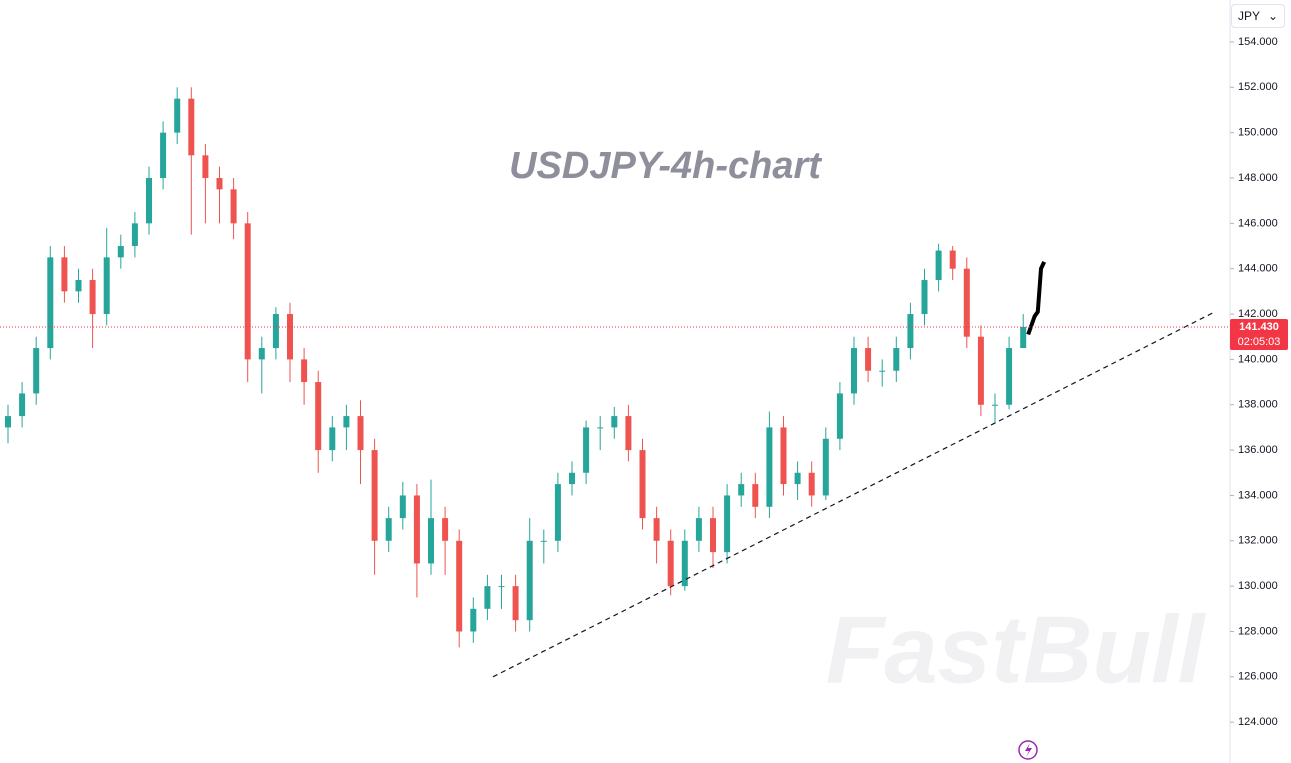 Image resolution: width=1291 pixels, height=763 pixels. What do you see at coordinates (1258, 541) in the screenshot?
I see `y-tick-label: 132.000` at bounding box center [1258, 541].